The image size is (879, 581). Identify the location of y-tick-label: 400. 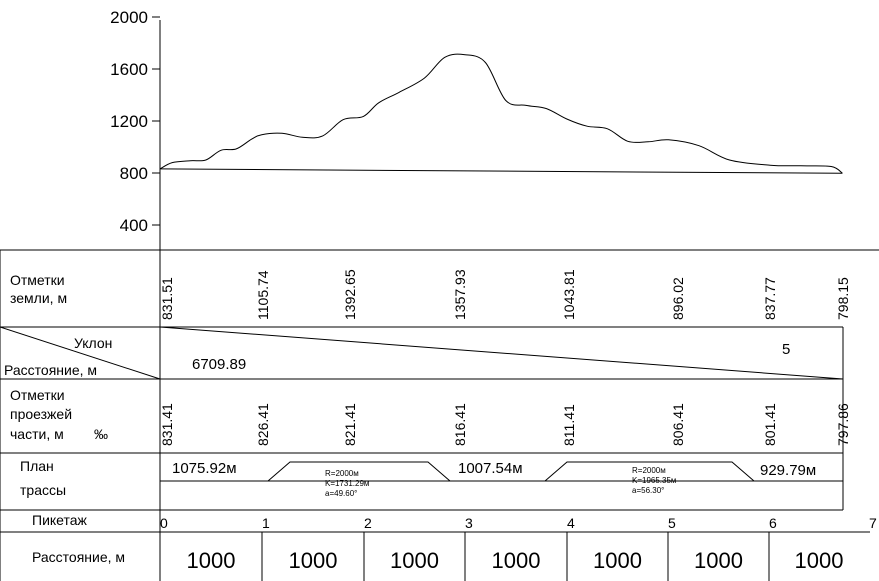
(134, 225).